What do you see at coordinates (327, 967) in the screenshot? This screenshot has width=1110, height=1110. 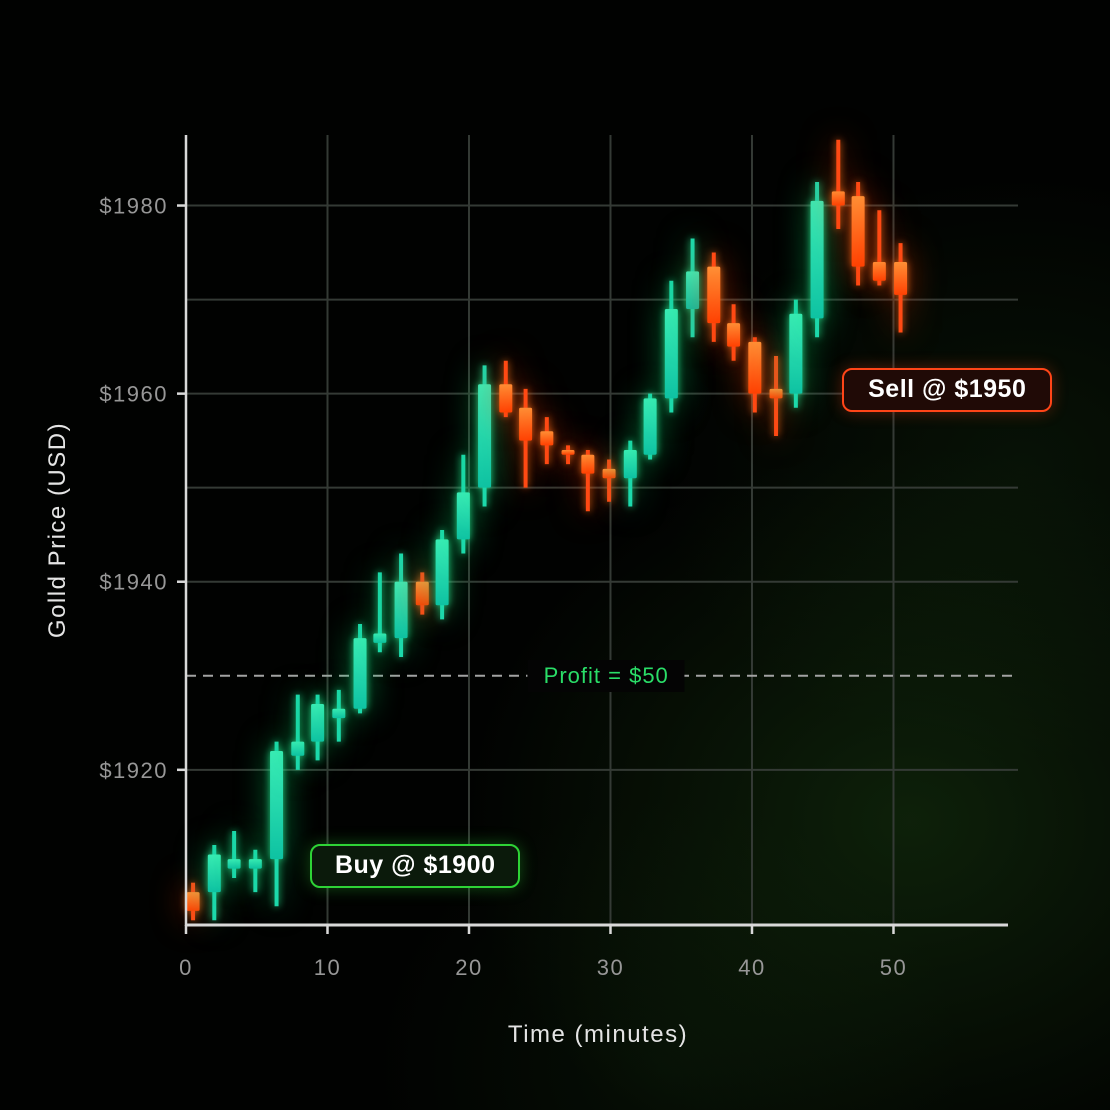 I see `x-tick-label: 10` at bounding box center [327, 967].